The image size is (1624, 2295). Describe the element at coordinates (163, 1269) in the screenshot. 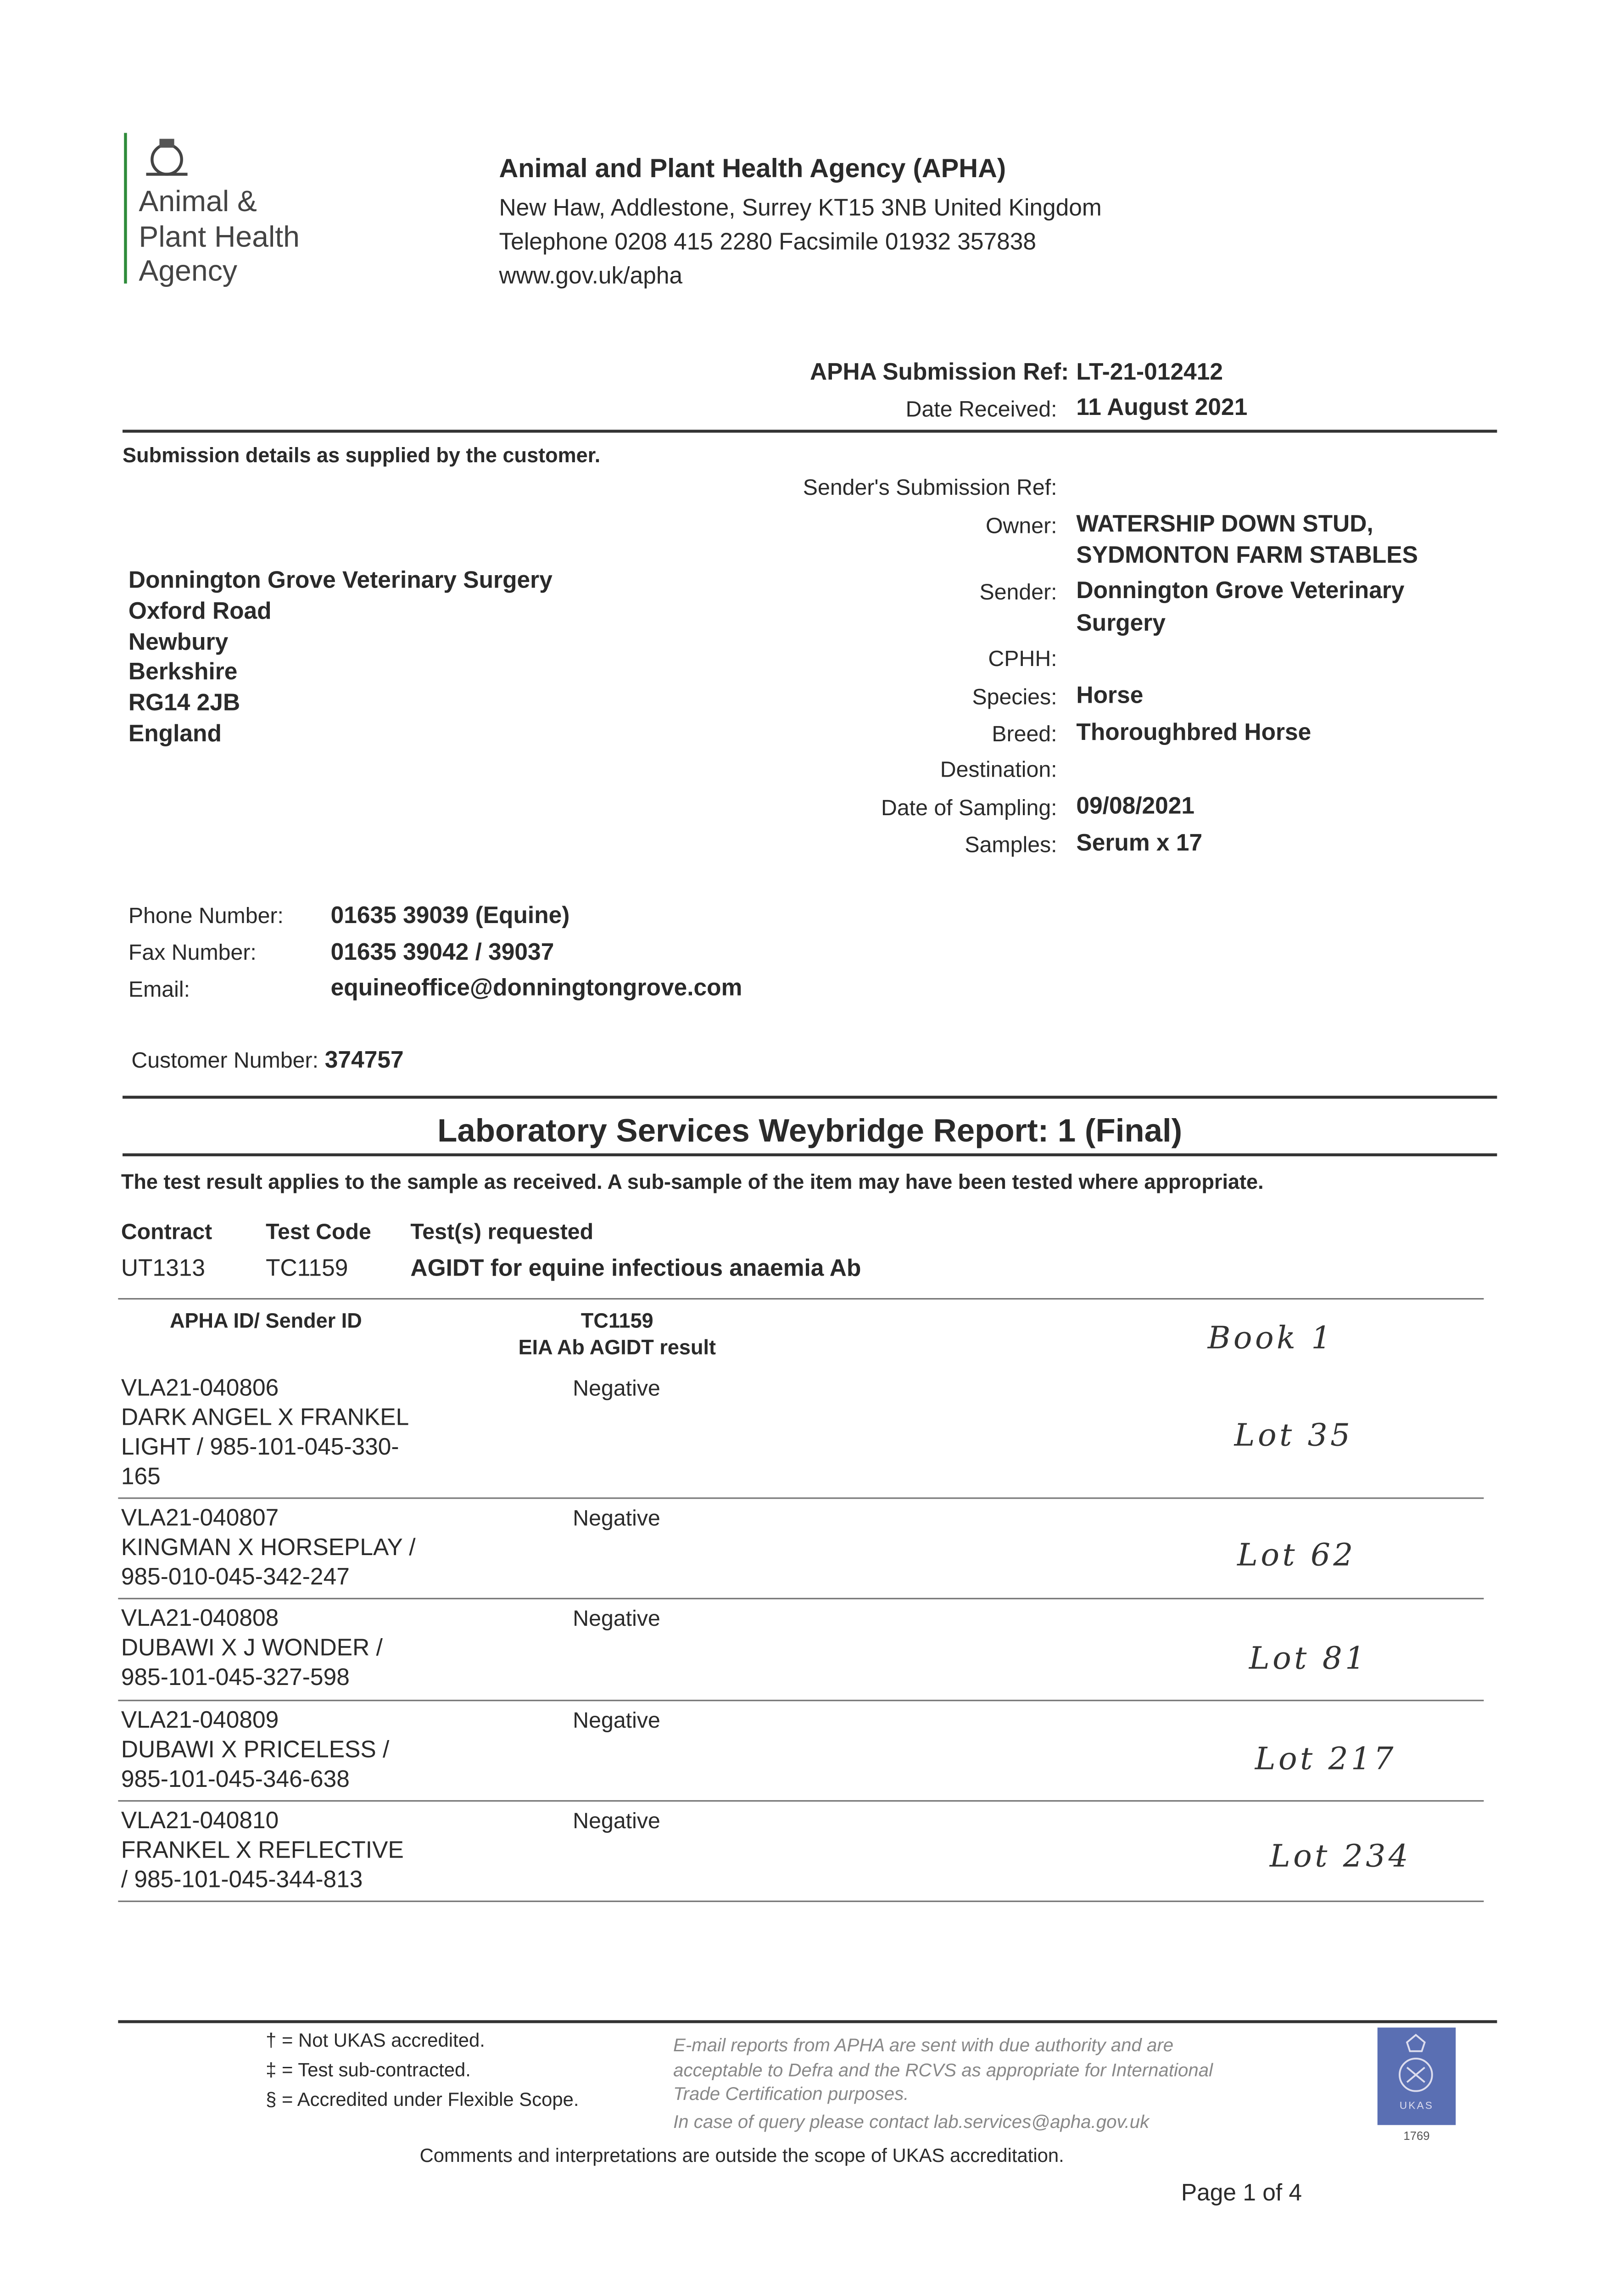

I see `contract-value: UT1313` at that location.